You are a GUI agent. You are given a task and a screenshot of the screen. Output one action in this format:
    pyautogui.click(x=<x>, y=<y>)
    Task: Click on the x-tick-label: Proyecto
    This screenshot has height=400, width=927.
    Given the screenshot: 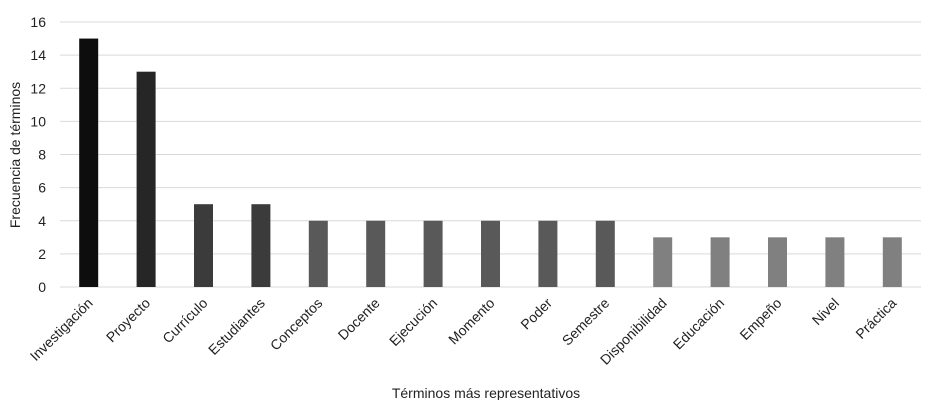 What is the action you would take?
    pyautogui.click(x=128, y=320)
    